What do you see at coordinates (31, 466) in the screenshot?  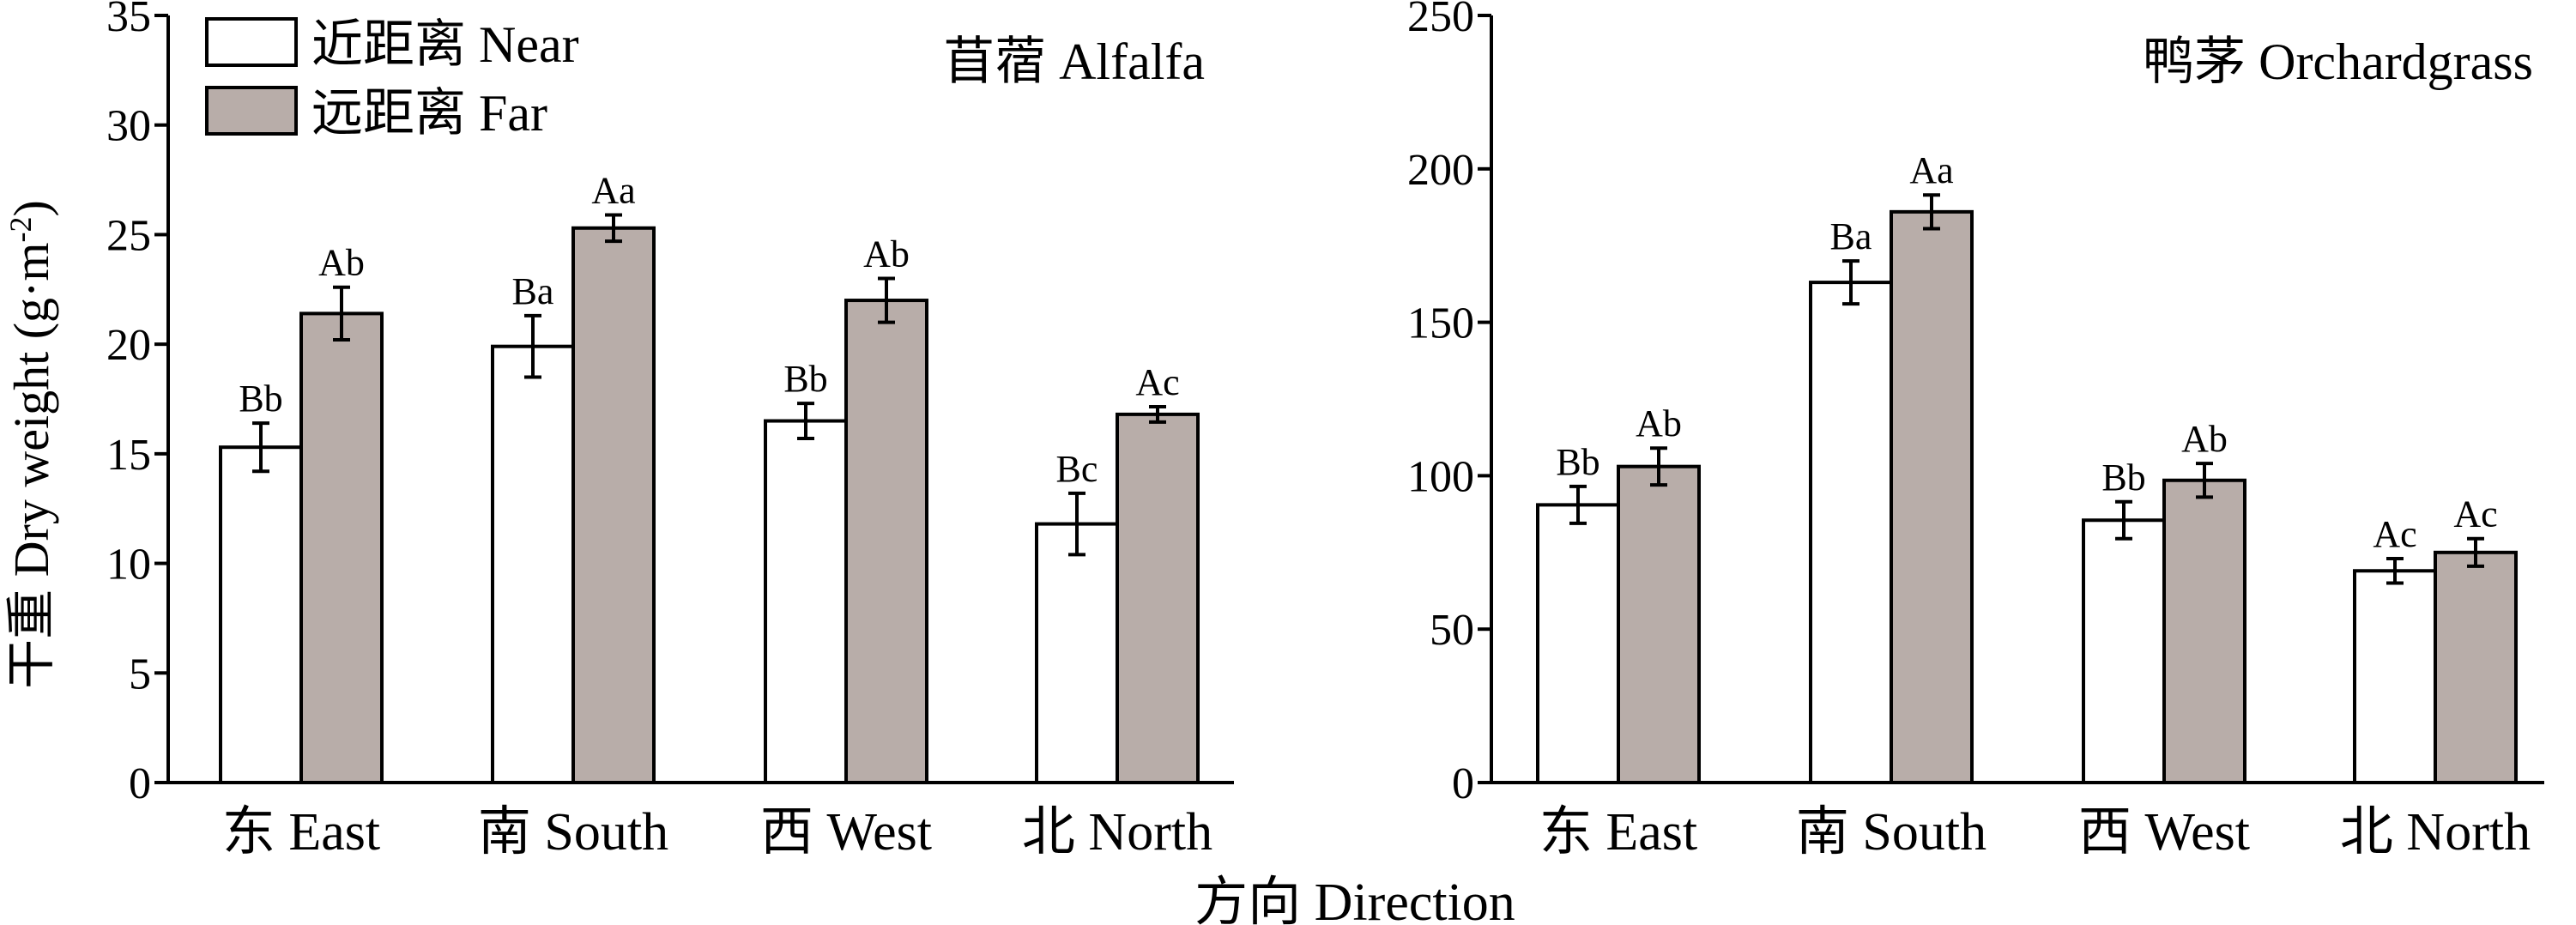 I see `y-axis-label-main: 干重 Dry weight (g·m` at bounding box center [31, 466].